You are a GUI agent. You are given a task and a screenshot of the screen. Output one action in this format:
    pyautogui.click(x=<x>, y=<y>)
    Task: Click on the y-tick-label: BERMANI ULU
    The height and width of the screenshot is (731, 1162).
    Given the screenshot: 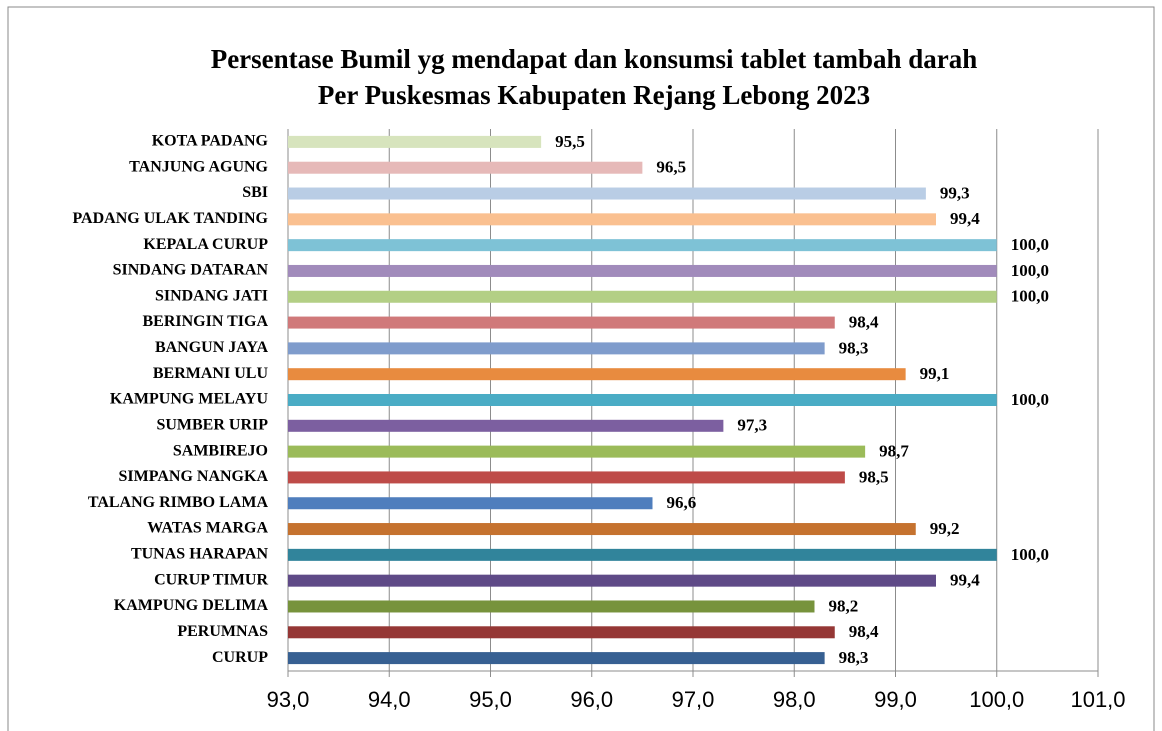 What is the action you would take?
    pyautogui.click(x=211, y=373)
    